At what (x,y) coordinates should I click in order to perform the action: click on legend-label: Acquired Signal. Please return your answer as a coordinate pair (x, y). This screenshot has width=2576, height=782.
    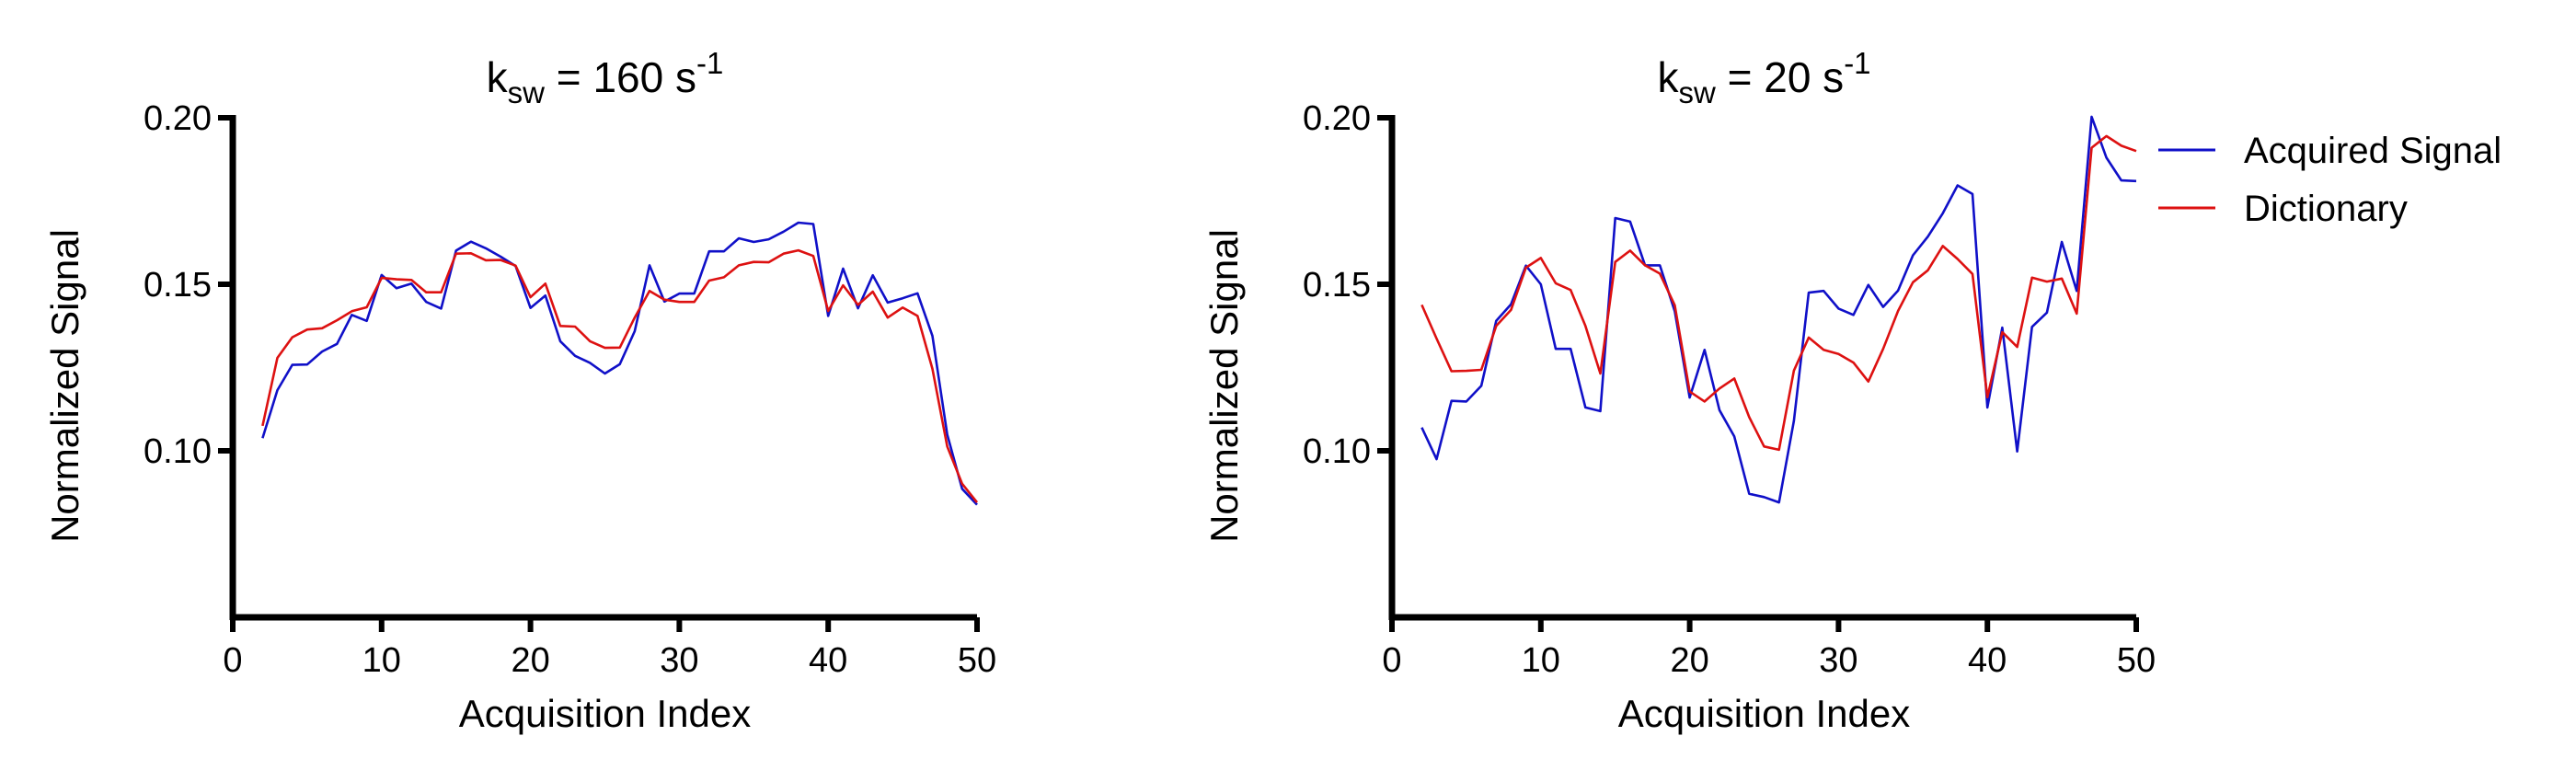
    Looking at the image, I should click on (2372, 151).